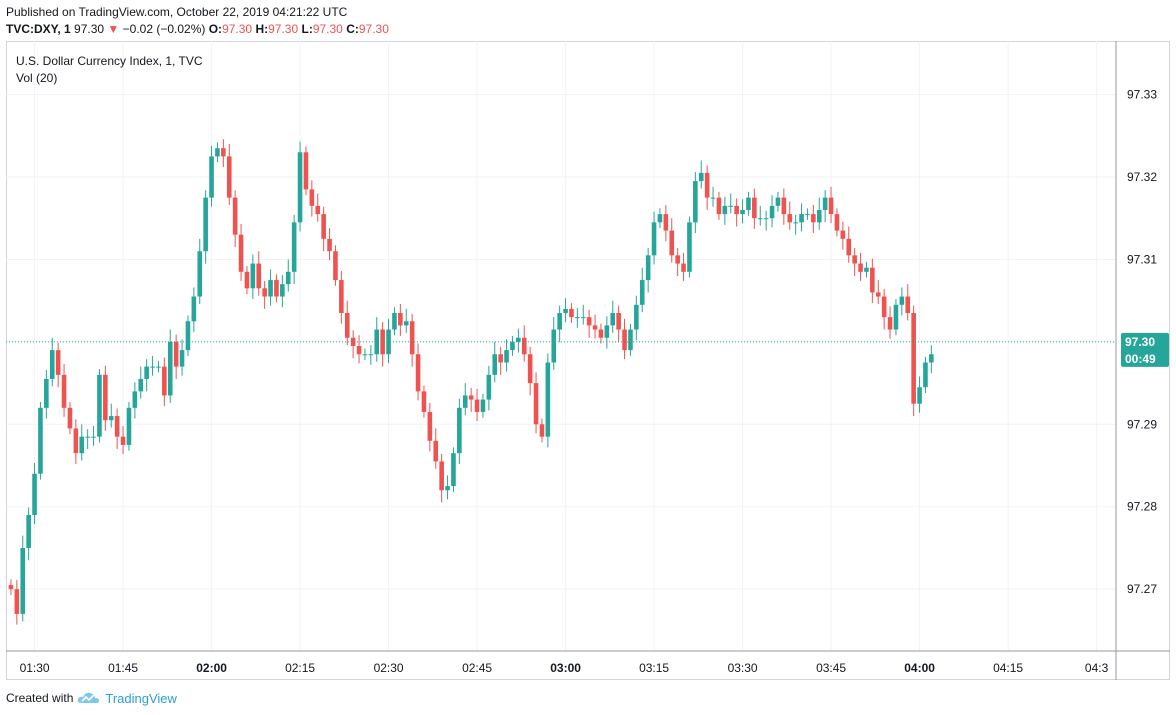 This screenshot has height=715, width=1176. What do you see at coordinates (389, 668) in the screenshot?
I see `x-tick-label: 02:30` at bounding box center [389, 668].